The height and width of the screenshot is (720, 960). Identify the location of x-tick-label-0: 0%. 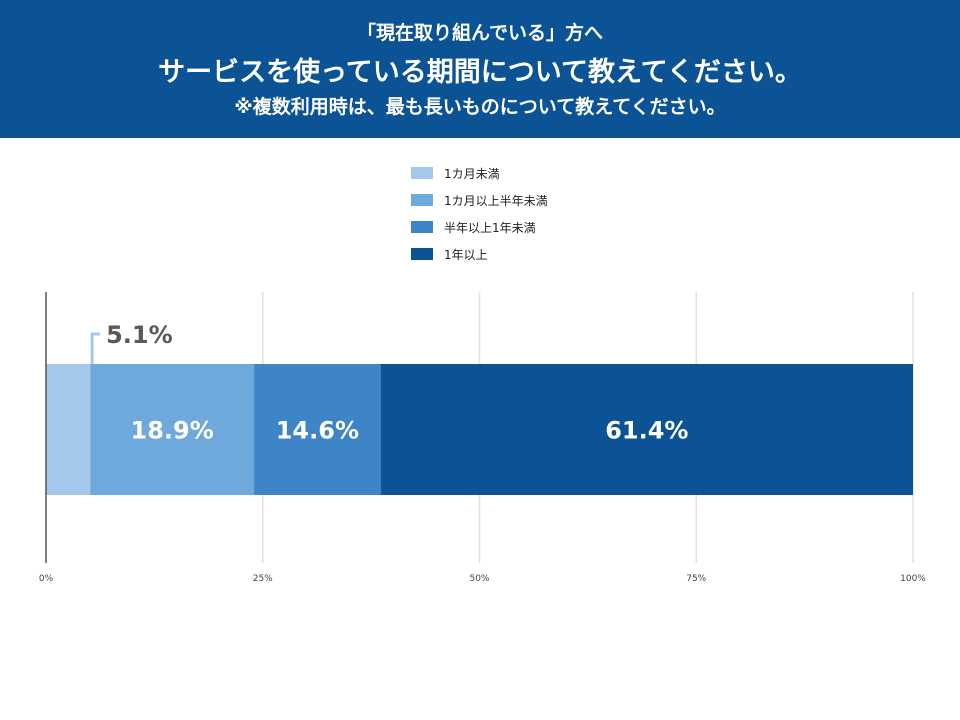
(46, 579).